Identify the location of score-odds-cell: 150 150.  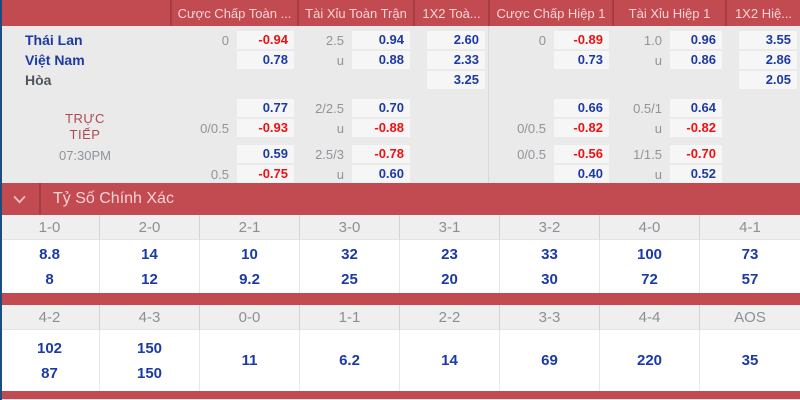
(150, 360).